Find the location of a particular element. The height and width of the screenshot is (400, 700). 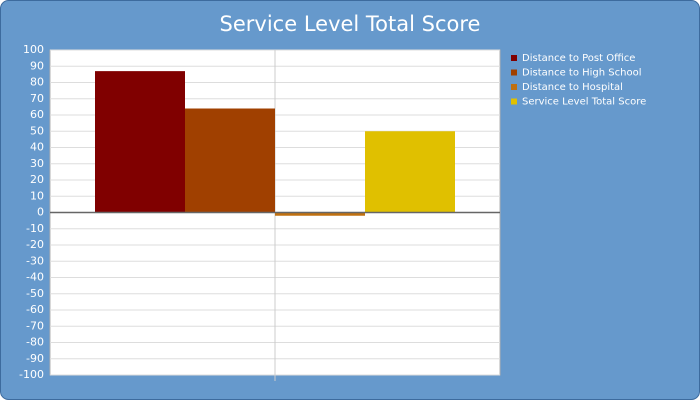

y-tick-label: -100 is located at coordinates (31, 374).